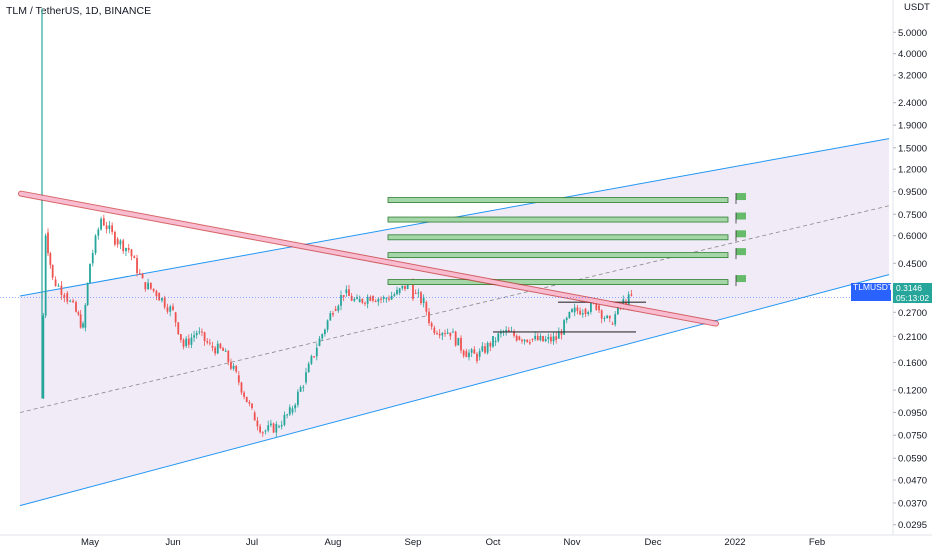  What do you see at coordinates (817, 542) in the screenshot?
I see `time-tick-label: Feb` at bounding box center [817, 542].